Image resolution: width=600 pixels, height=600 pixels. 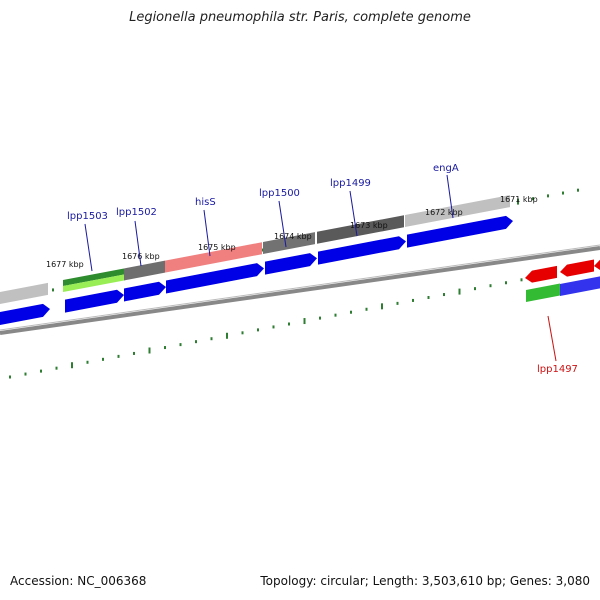 What do you see at coordinates (444, 212) in the screenshot?
I see `kbp-label: 1672 kbp` at bounding box center [444, 212].